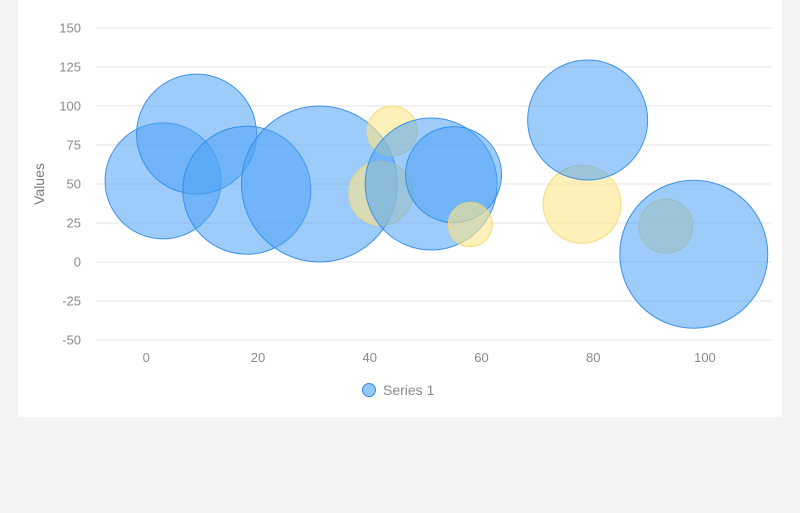  What do you see at coordinates (370, 357) in the screenshot?
I see `x-tick-label: 40` at bounding box center [370, 357].